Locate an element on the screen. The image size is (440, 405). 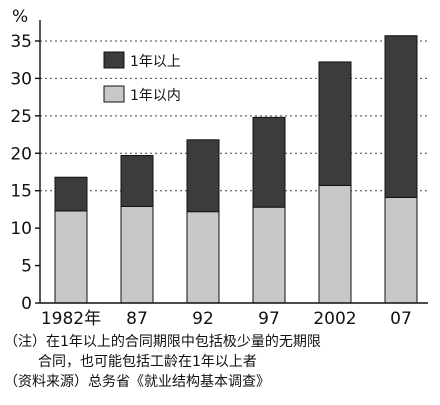
y-tick-label: 20 is located at coordinates (21, 154).